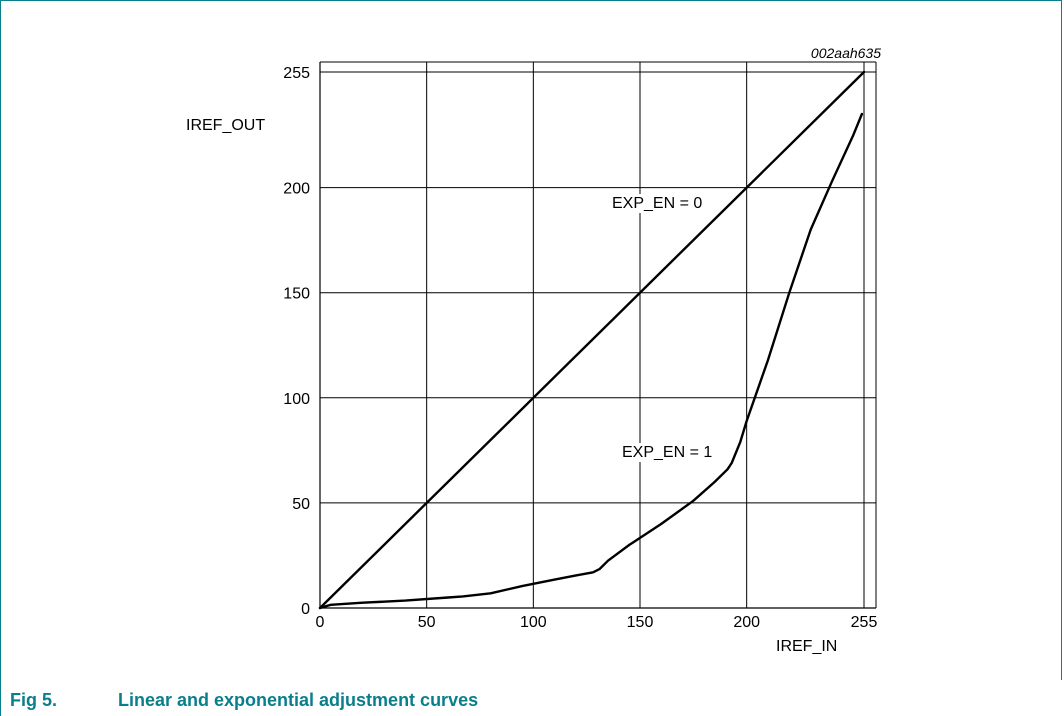 This screenshot has width=1064, height=716. Describe the element at coordinates (296, 399) in the screenshot. I see `y-tick-label-100: 100` at that location.